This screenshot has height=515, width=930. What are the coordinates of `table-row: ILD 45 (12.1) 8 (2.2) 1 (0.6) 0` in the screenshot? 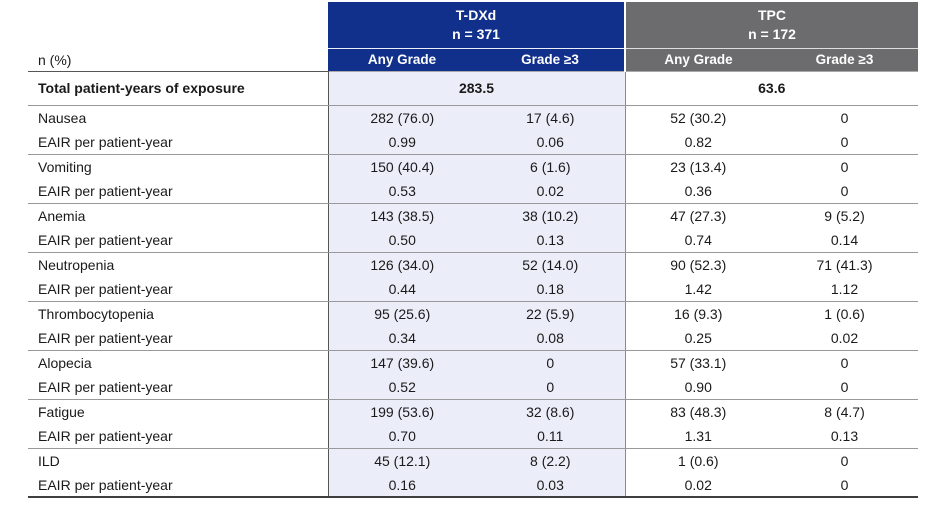 It's located at (473, 460).